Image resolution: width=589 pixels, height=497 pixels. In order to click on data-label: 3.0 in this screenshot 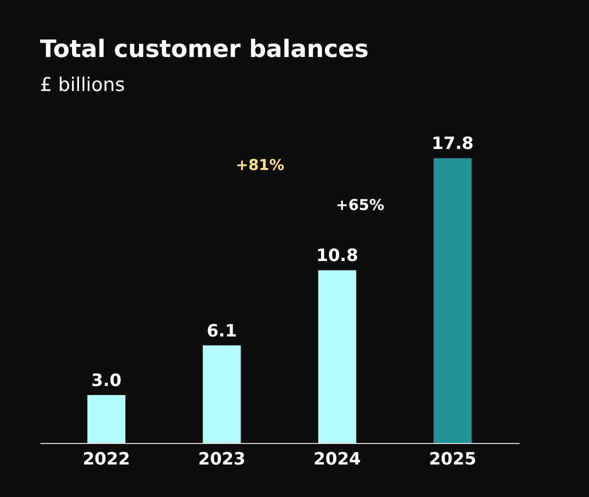, I will do `click(106, 381)`.